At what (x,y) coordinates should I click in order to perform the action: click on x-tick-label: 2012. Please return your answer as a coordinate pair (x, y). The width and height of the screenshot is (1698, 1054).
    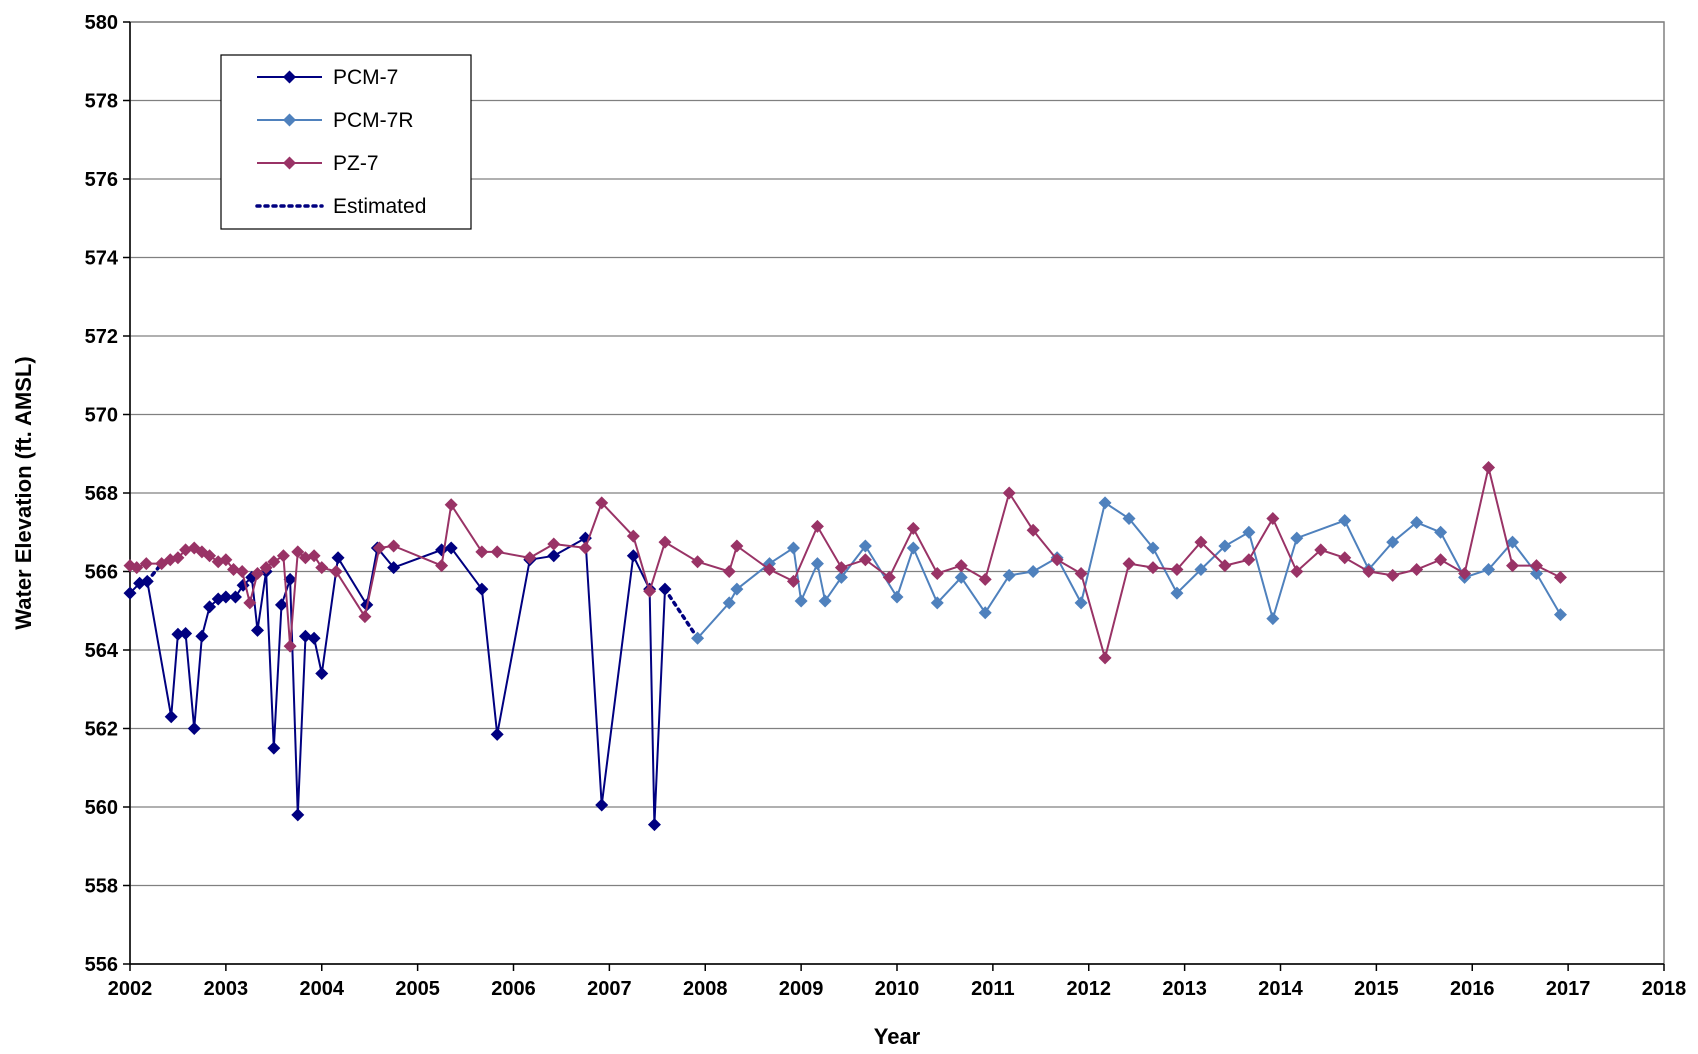
    Looking at the image, I should click on (1089, 989).